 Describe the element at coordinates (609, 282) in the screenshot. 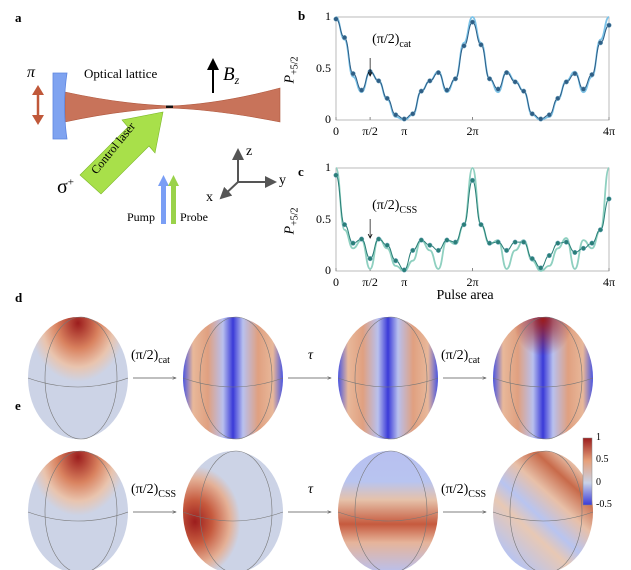

I see `x-tick-label: 4π` at that location.